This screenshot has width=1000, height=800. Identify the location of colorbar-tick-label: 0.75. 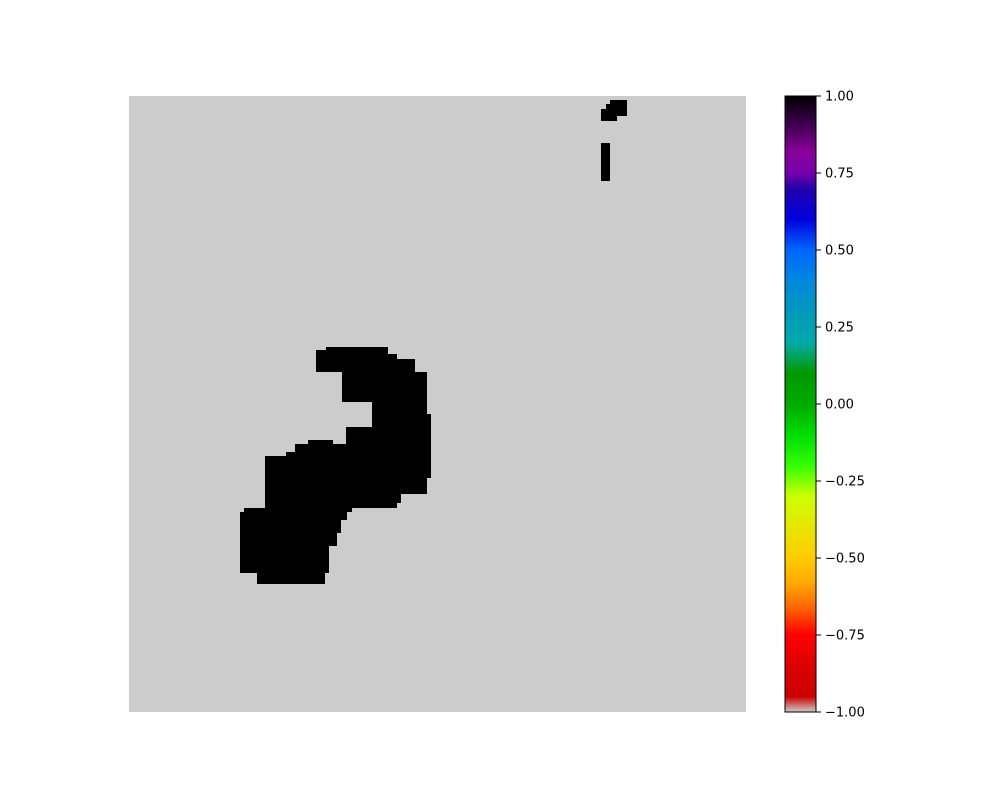
(839, 174).